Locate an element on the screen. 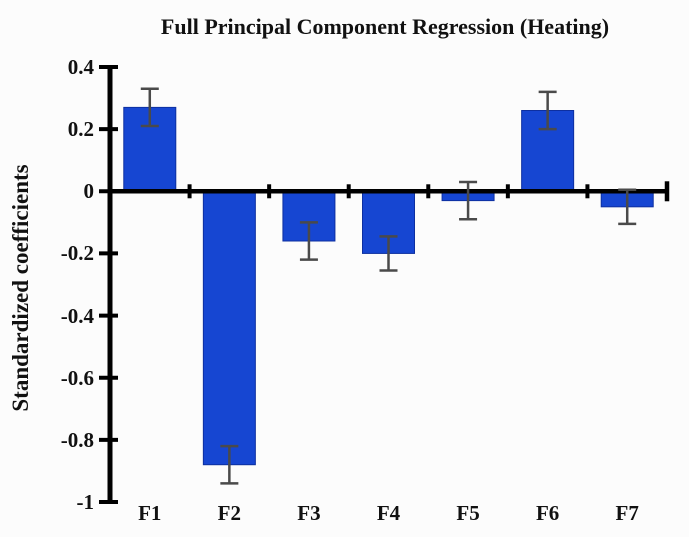  y-tick-label-0.4: 0.4 is located at coordinates (80, 67).